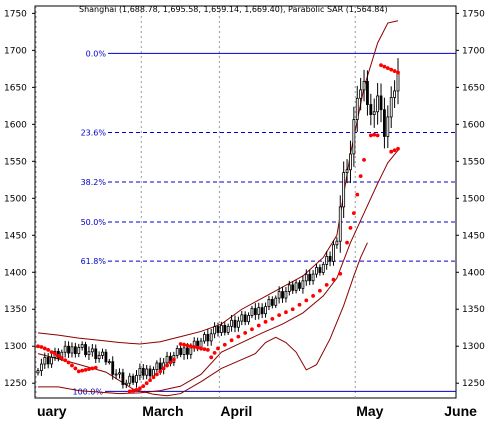 This screenshot has height=423, width=494. What do you see at coordinates (473, 384) in the screenshot?
I see `y-tick-label-right: 1250` at bounding box center [473, 384].